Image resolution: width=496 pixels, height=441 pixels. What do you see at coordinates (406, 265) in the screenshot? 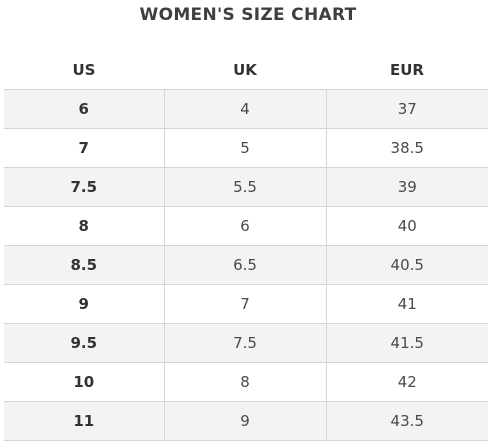
I see `cell-eur: 40.5` at bounding box center [406, 265].